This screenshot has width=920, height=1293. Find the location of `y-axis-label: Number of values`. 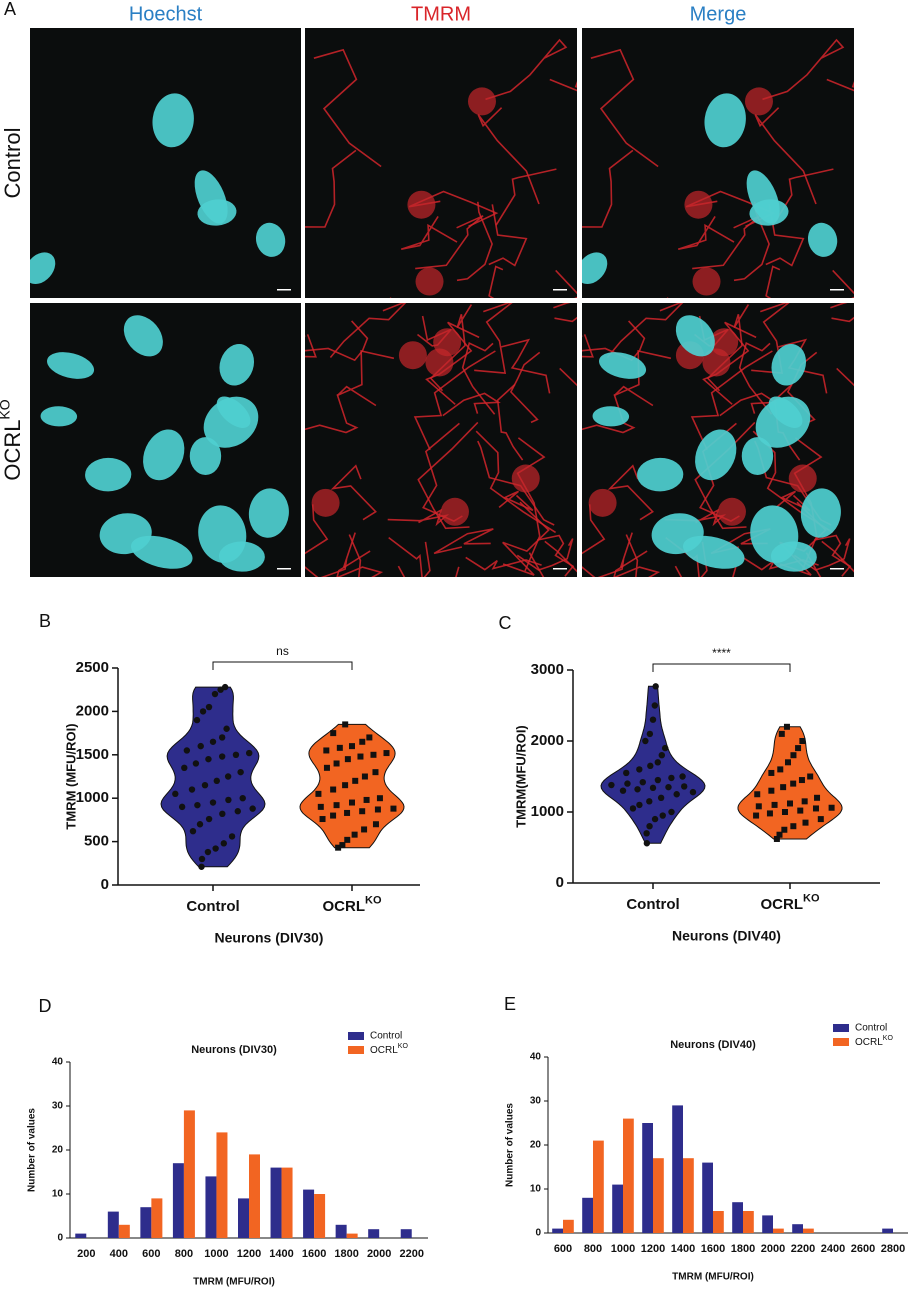

y-axis-label: Number of values is located at coordinates (32, 1150).